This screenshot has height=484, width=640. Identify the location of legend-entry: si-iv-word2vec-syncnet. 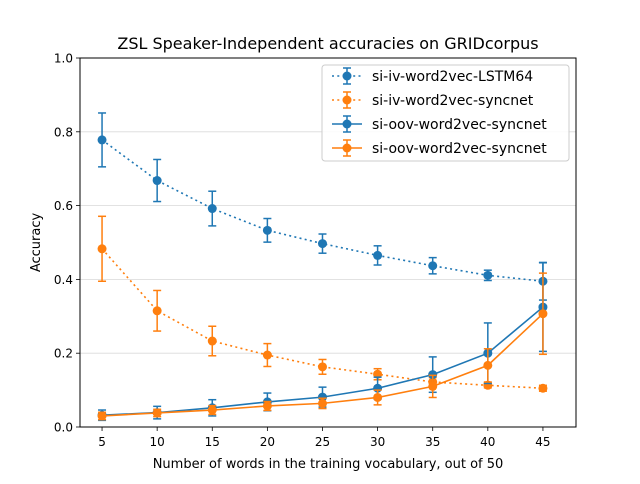
(433, 100).